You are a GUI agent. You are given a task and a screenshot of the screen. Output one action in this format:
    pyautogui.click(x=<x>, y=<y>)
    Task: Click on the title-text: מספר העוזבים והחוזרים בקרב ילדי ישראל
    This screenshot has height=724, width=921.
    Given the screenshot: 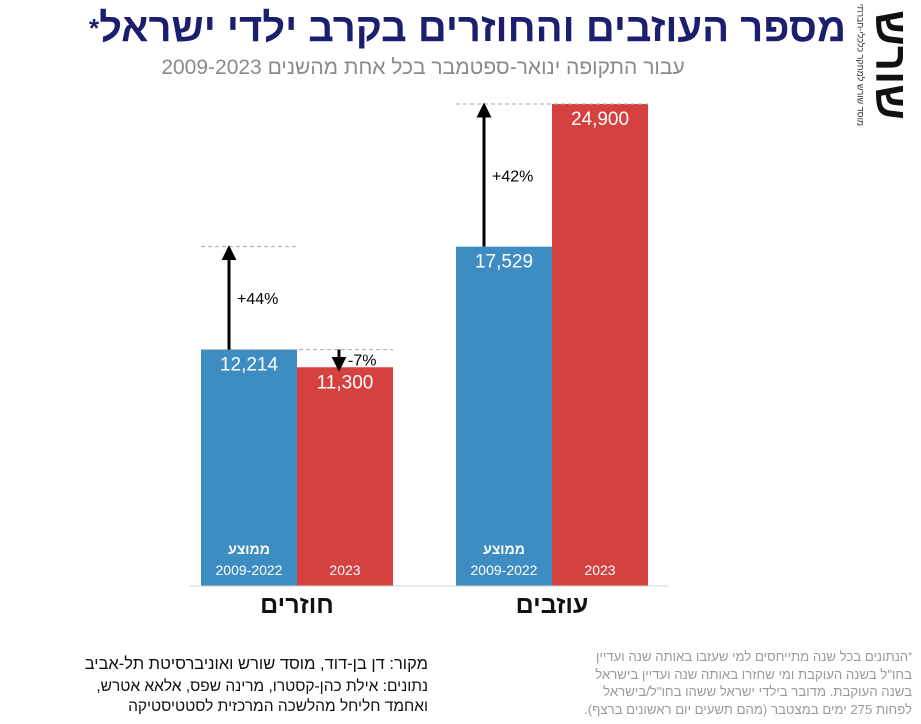 What is the action you would take?
    pyautogui.click(x=472, y=28)
    